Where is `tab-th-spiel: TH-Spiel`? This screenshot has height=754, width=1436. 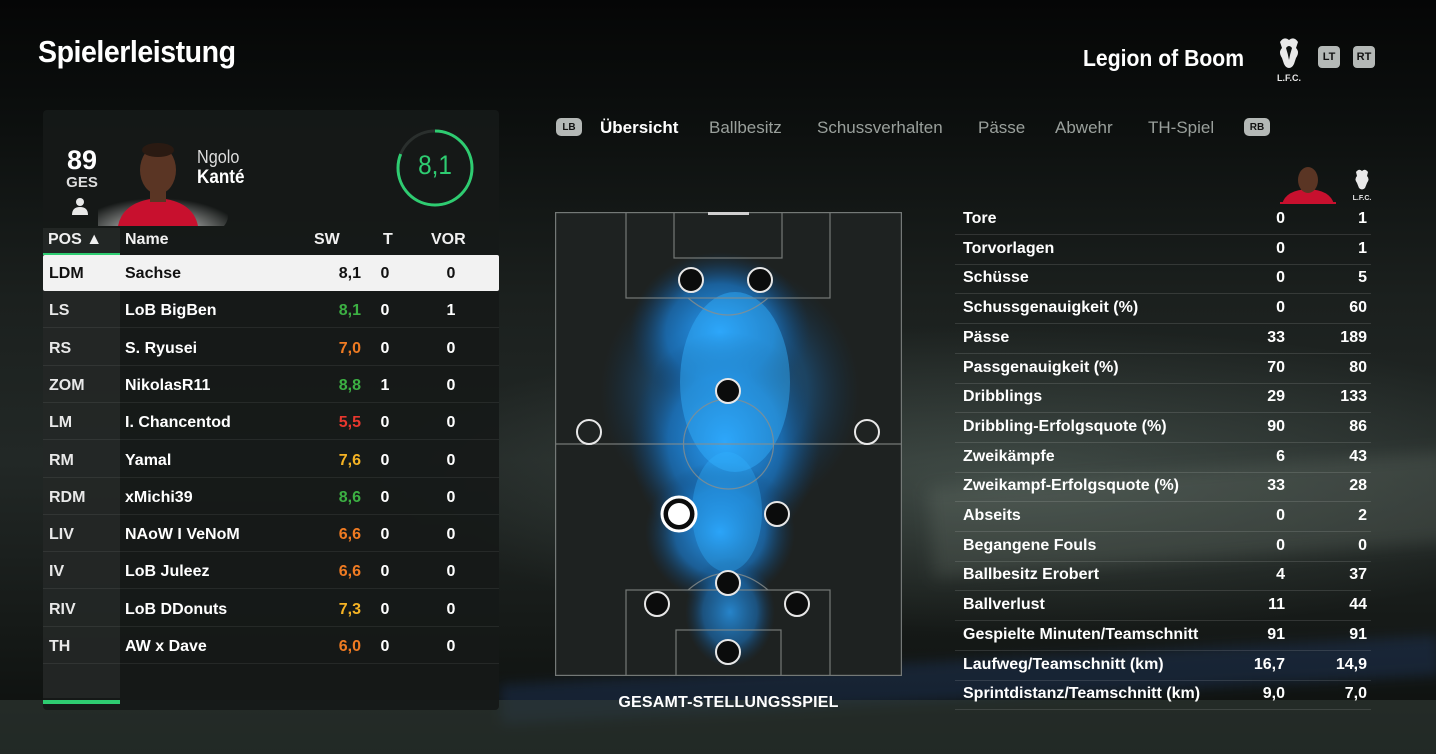 tab-th-spiel: TH-Spiel is located at coordinates (1181, 127).